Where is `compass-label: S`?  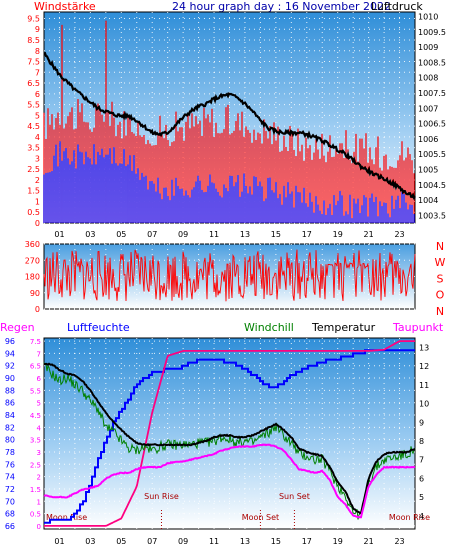 compass-label: S is located at coordinates (440, 278).